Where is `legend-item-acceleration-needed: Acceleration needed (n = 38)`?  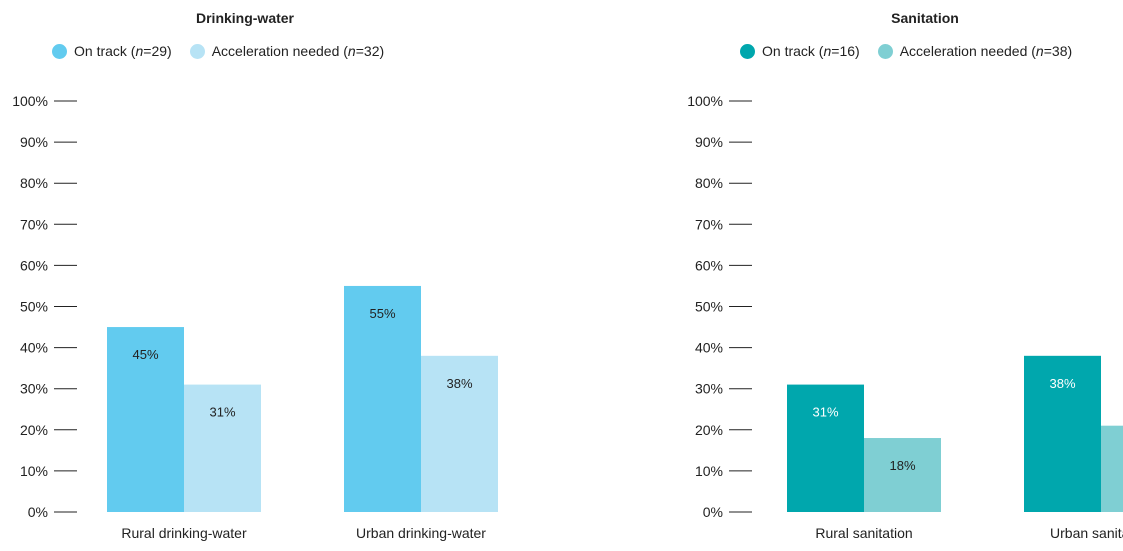 legend-item-acceleration-needed: Acceleration needed (n = 38) is located at coordinates (974, 51).